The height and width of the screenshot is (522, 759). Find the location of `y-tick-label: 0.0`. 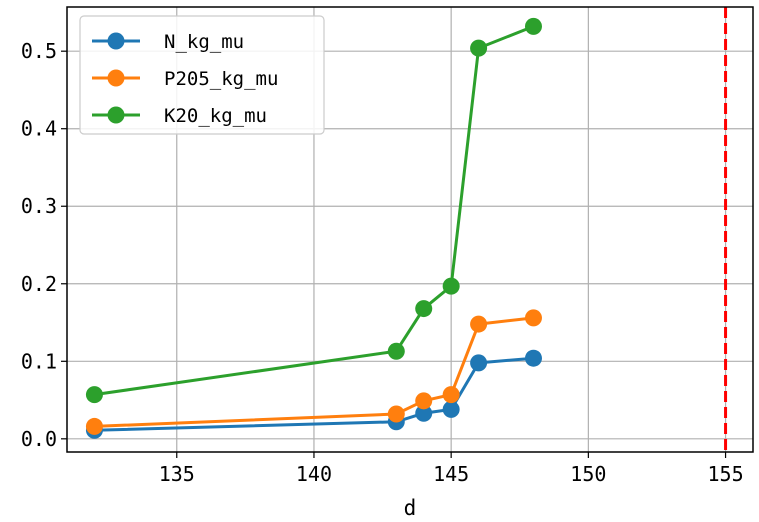

y-tick-label: 0.0 is located at coordinates (39, 439).